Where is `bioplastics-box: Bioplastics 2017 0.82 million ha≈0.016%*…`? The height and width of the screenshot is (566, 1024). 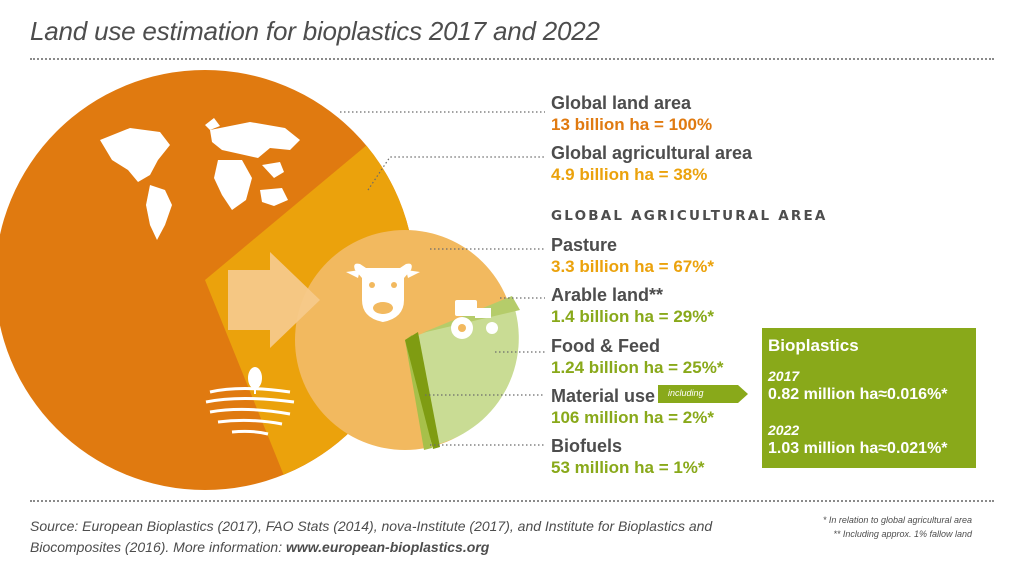 bioplastics-box: Bioplastics 2017 0.82 million ha≈0.016%*… is located at coordinates (869, 398).